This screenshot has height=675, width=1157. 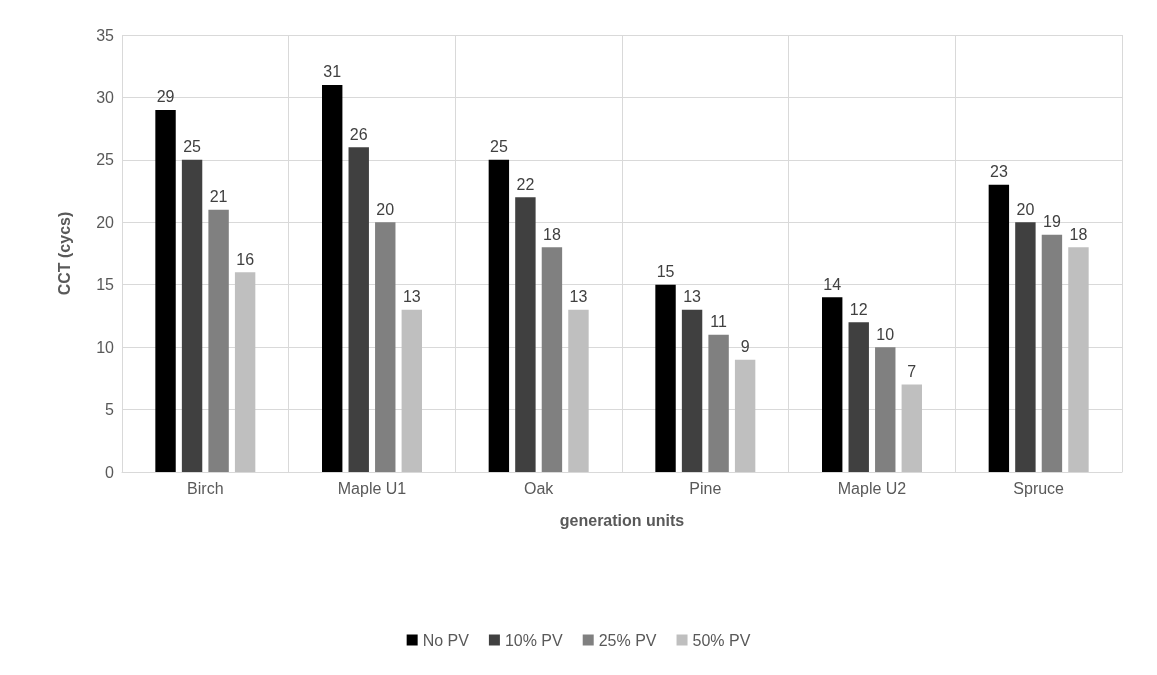 What do you see at coordinates (105, 222) in the screenshot?
I see `y-tick-label: 20` at bounding box center [105, 222].